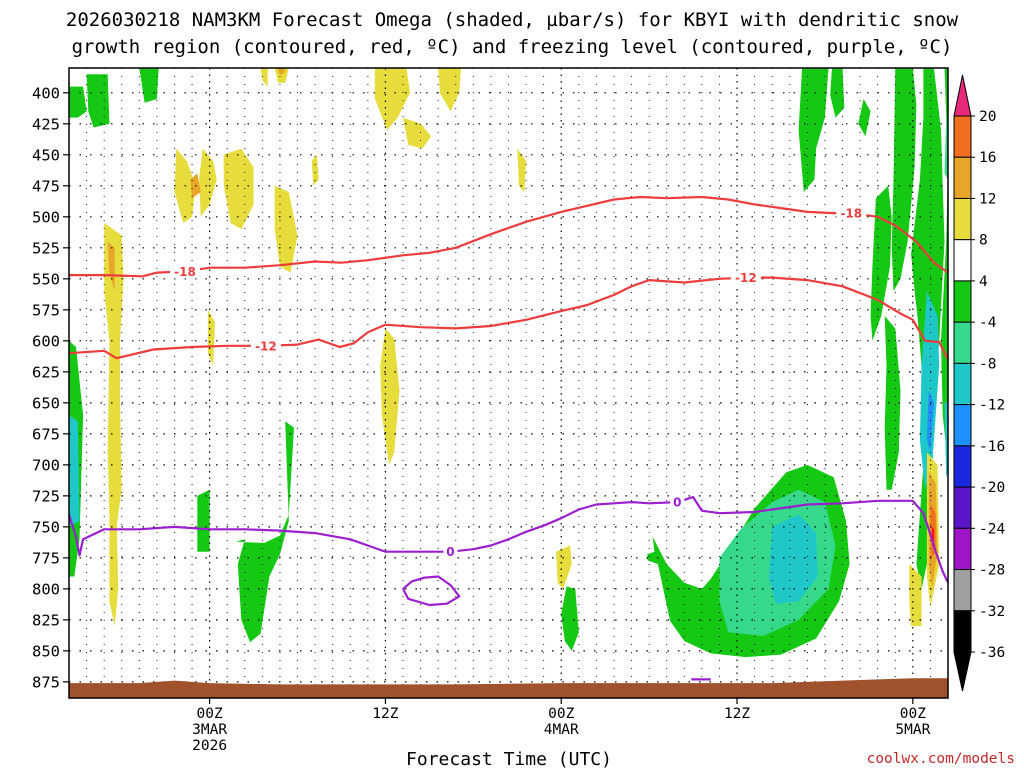 The width and height of the screenshot is (1024, 768). I want to click on contour-label: -12, so click(746, 278).